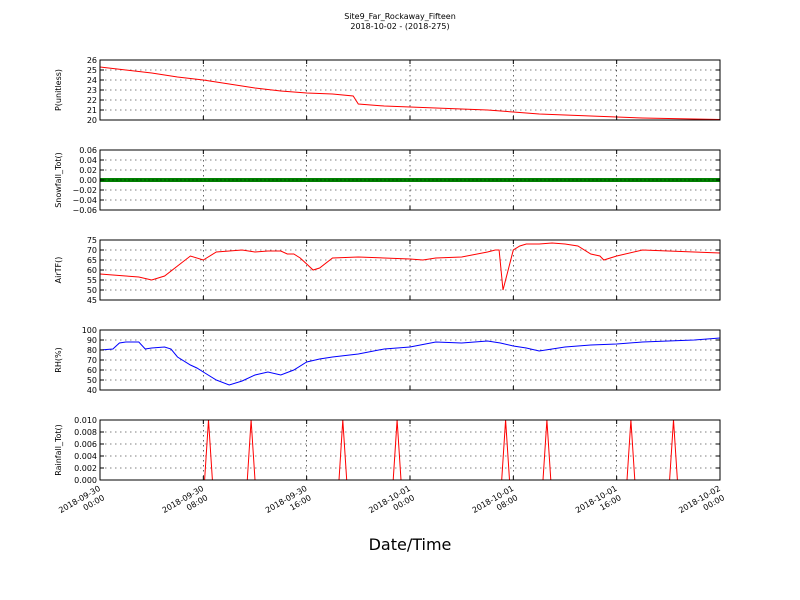 Image resolution: width=800 pixels, height=600 pixels. I want to click on y-tick-label: −0.04, so click(84, 200).